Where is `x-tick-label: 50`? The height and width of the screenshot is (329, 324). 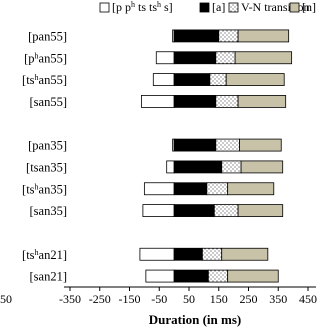
x-tick-label: 50 is located at coordinates (189, 299).